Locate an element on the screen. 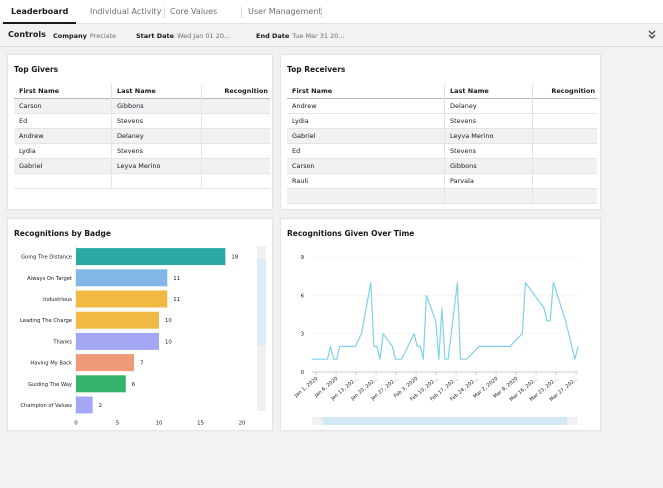 This screenshot has height=488, width=663. y-tick-label: 3 is located at coordinates (302, 335).